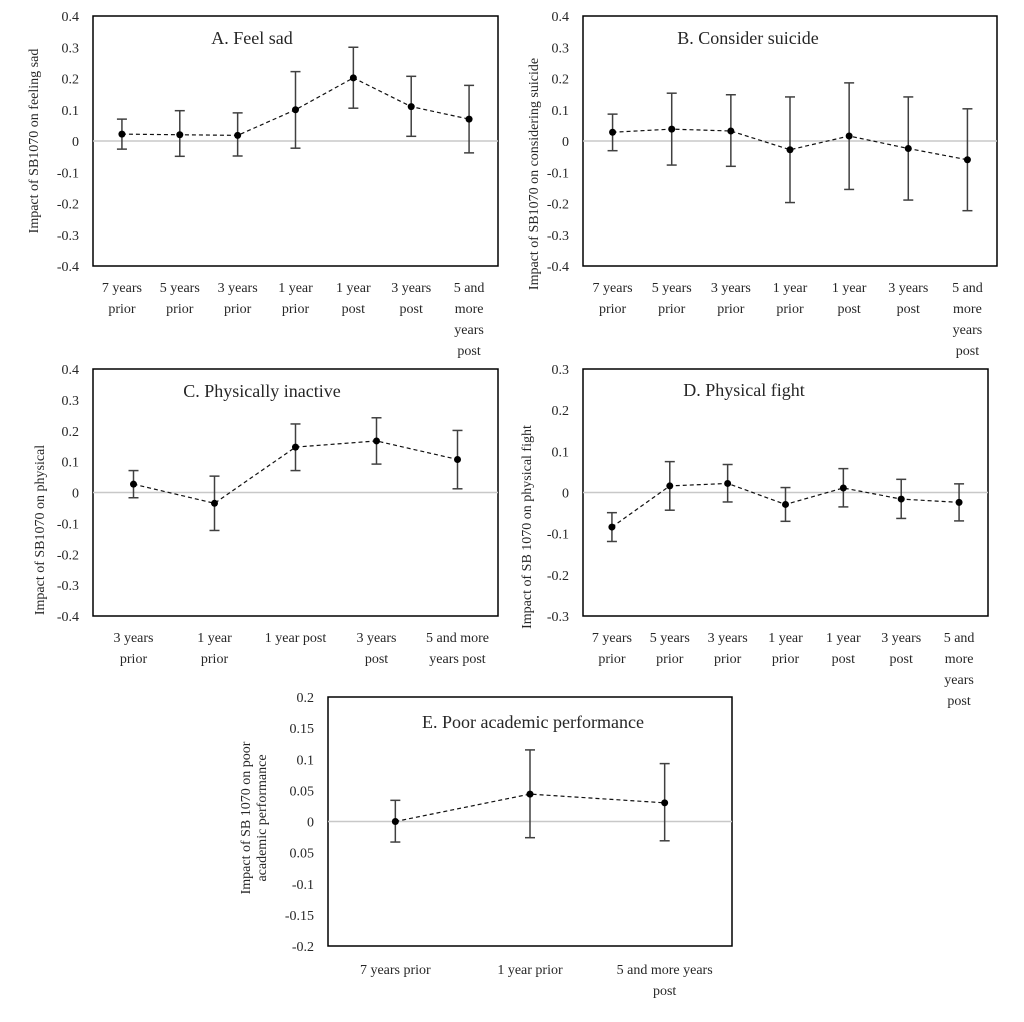 The width and height of the screenshot is (1024, 1022). What do you see at coordinates (302, 729) in the screenshot?
I see `y-tick-label: 0.15` at bounding box center [302, 729].